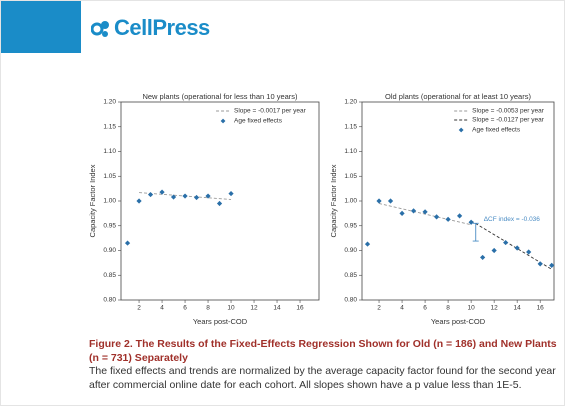  What do you see at coordinates (41, 27) in the screenshot?
I see `brand-block` at bounding box center [41, 27].